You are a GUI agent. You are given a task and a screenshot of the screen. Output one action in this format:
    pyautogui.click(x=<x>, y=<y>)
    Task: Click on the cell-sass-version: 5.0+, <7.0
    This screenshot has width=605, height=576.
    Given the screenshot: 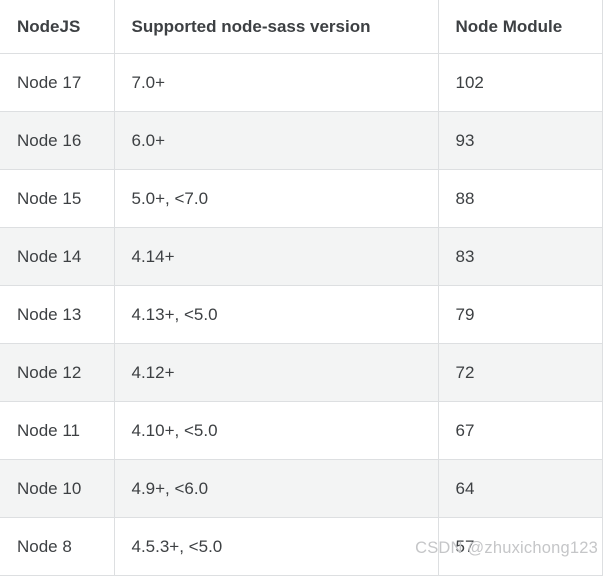 What is the action you would take?
    pyautogui.click(x=276, y=198)
    